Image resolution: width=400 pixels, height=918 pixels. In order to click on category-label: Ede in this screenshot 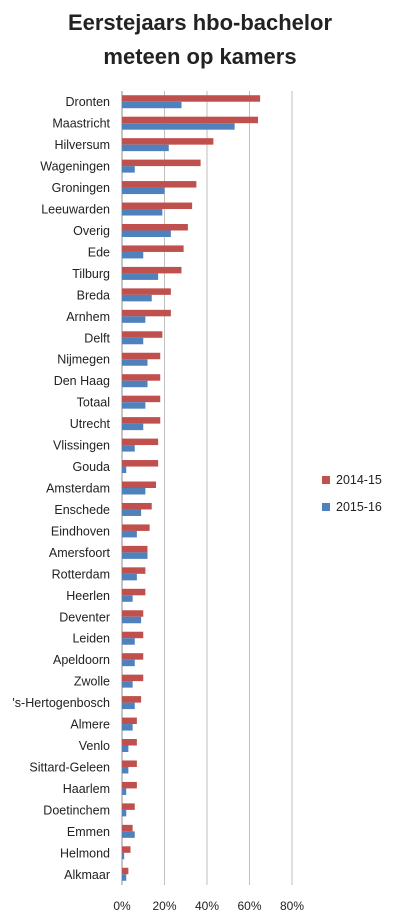, I will do `click(99, 252)`.